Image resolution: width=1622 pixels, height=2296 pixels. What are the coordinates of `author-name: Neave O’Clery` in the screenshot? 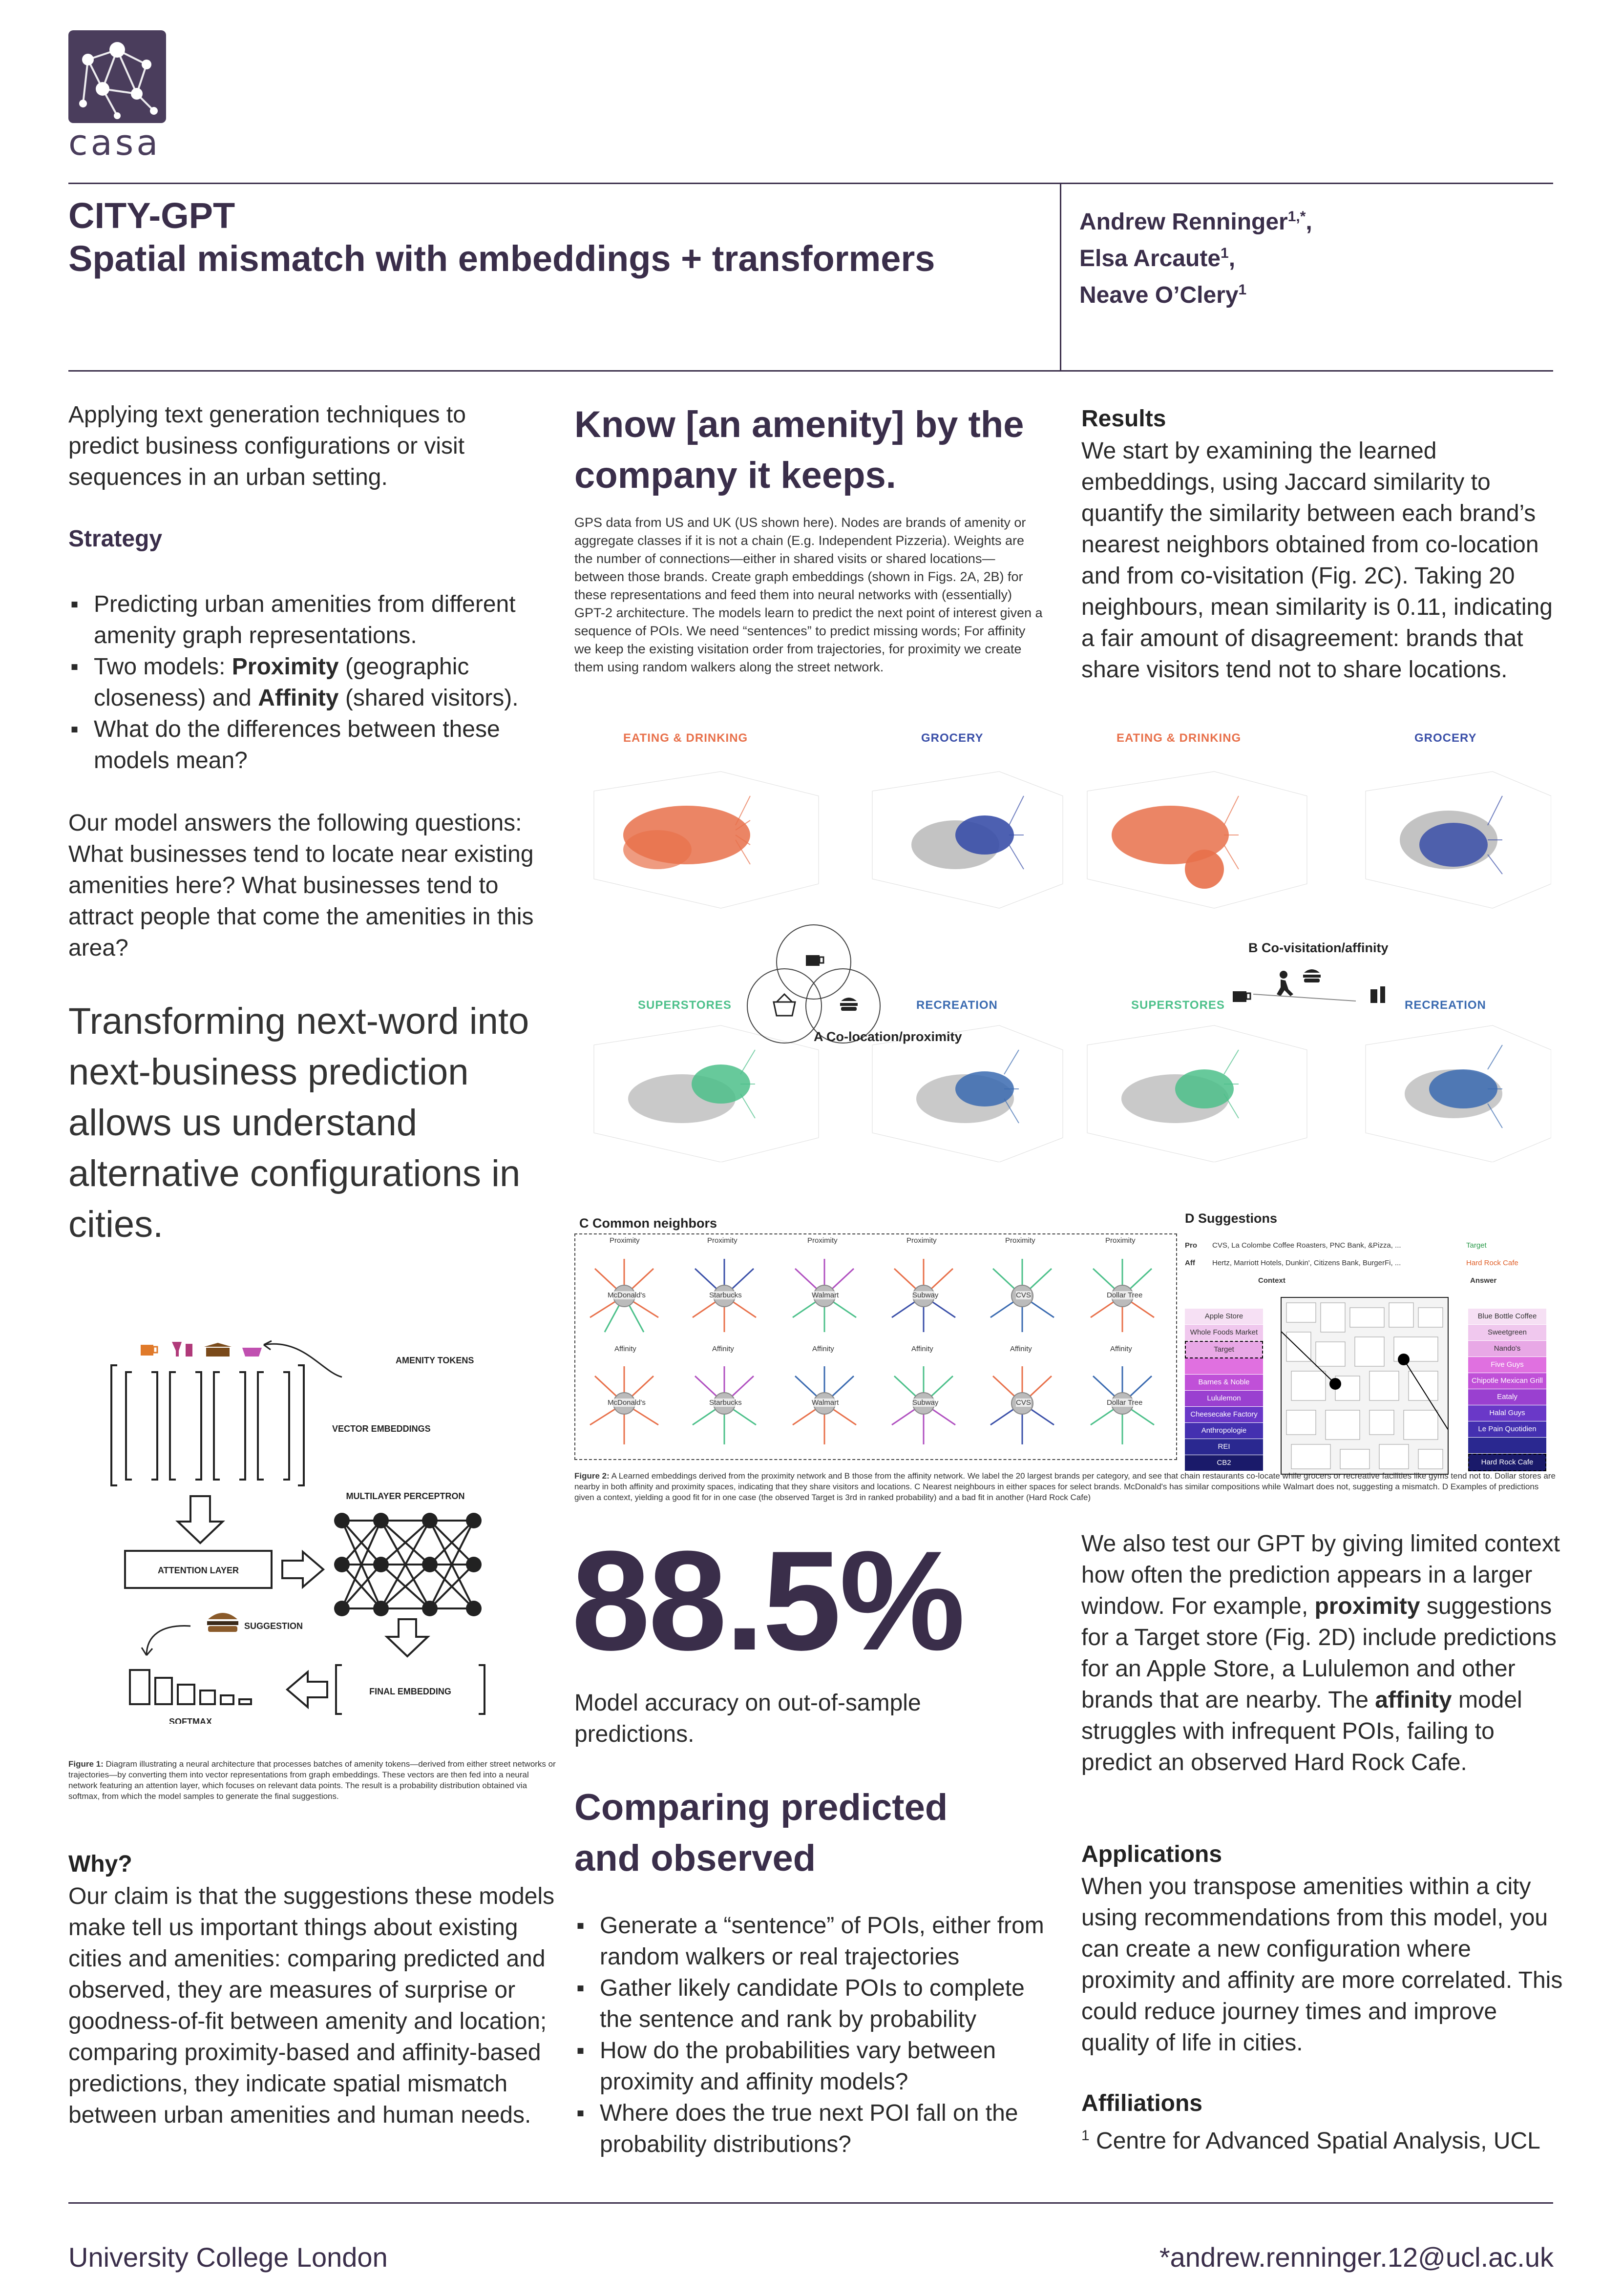 It's located at (1159, 295).